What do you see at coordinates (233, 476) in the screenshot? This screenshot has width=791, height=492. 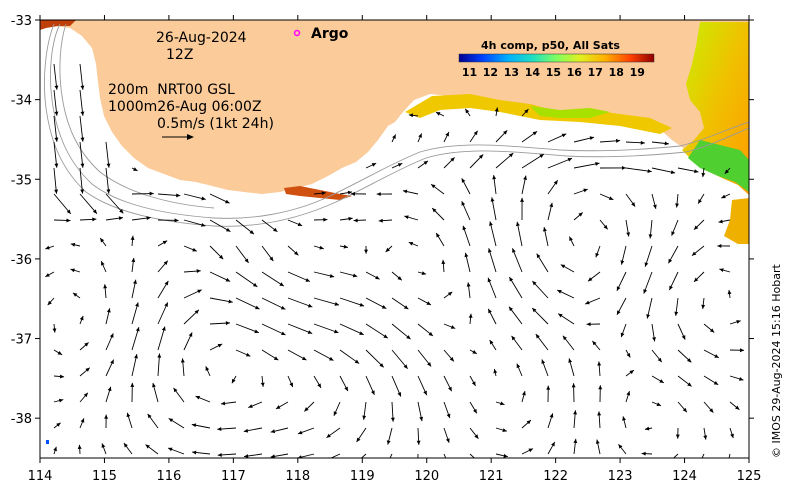 I see `x-tick-label: 117` at bounding box center [233, 476].